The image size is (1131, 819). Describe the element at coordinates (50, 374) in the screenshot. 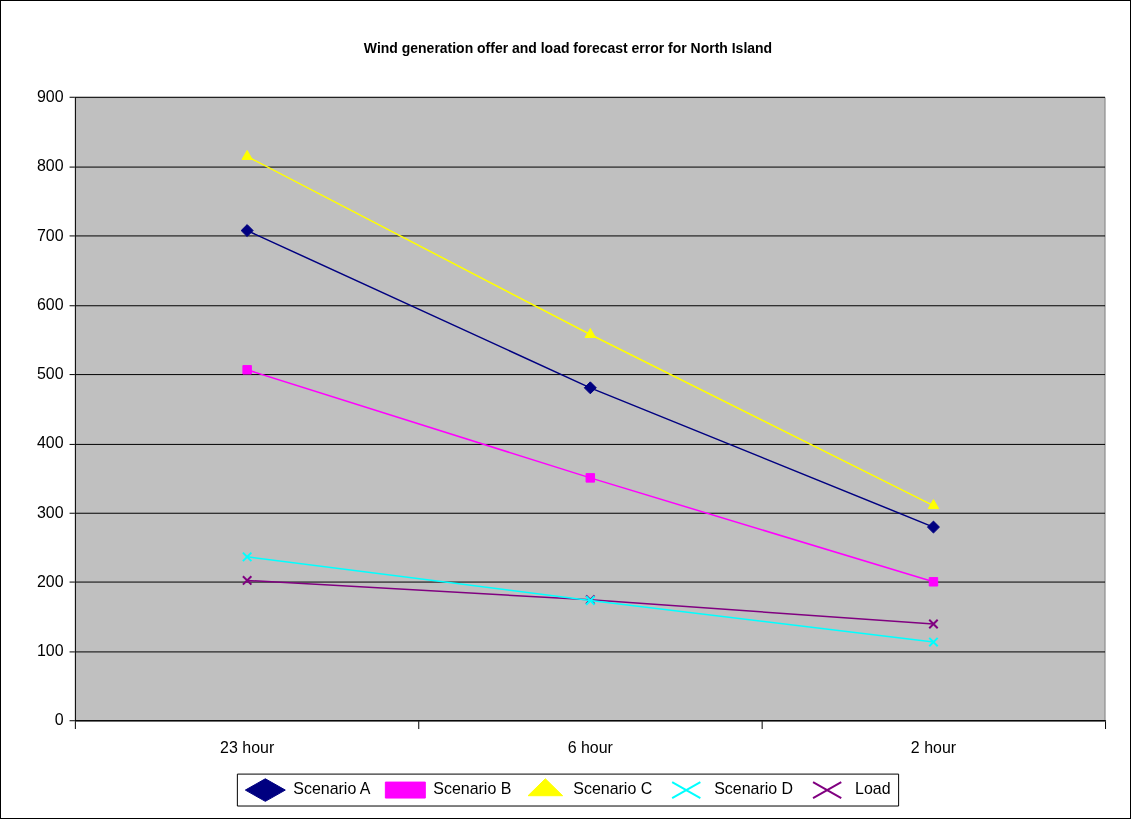

I see `y-tick-label: 500` at that location.